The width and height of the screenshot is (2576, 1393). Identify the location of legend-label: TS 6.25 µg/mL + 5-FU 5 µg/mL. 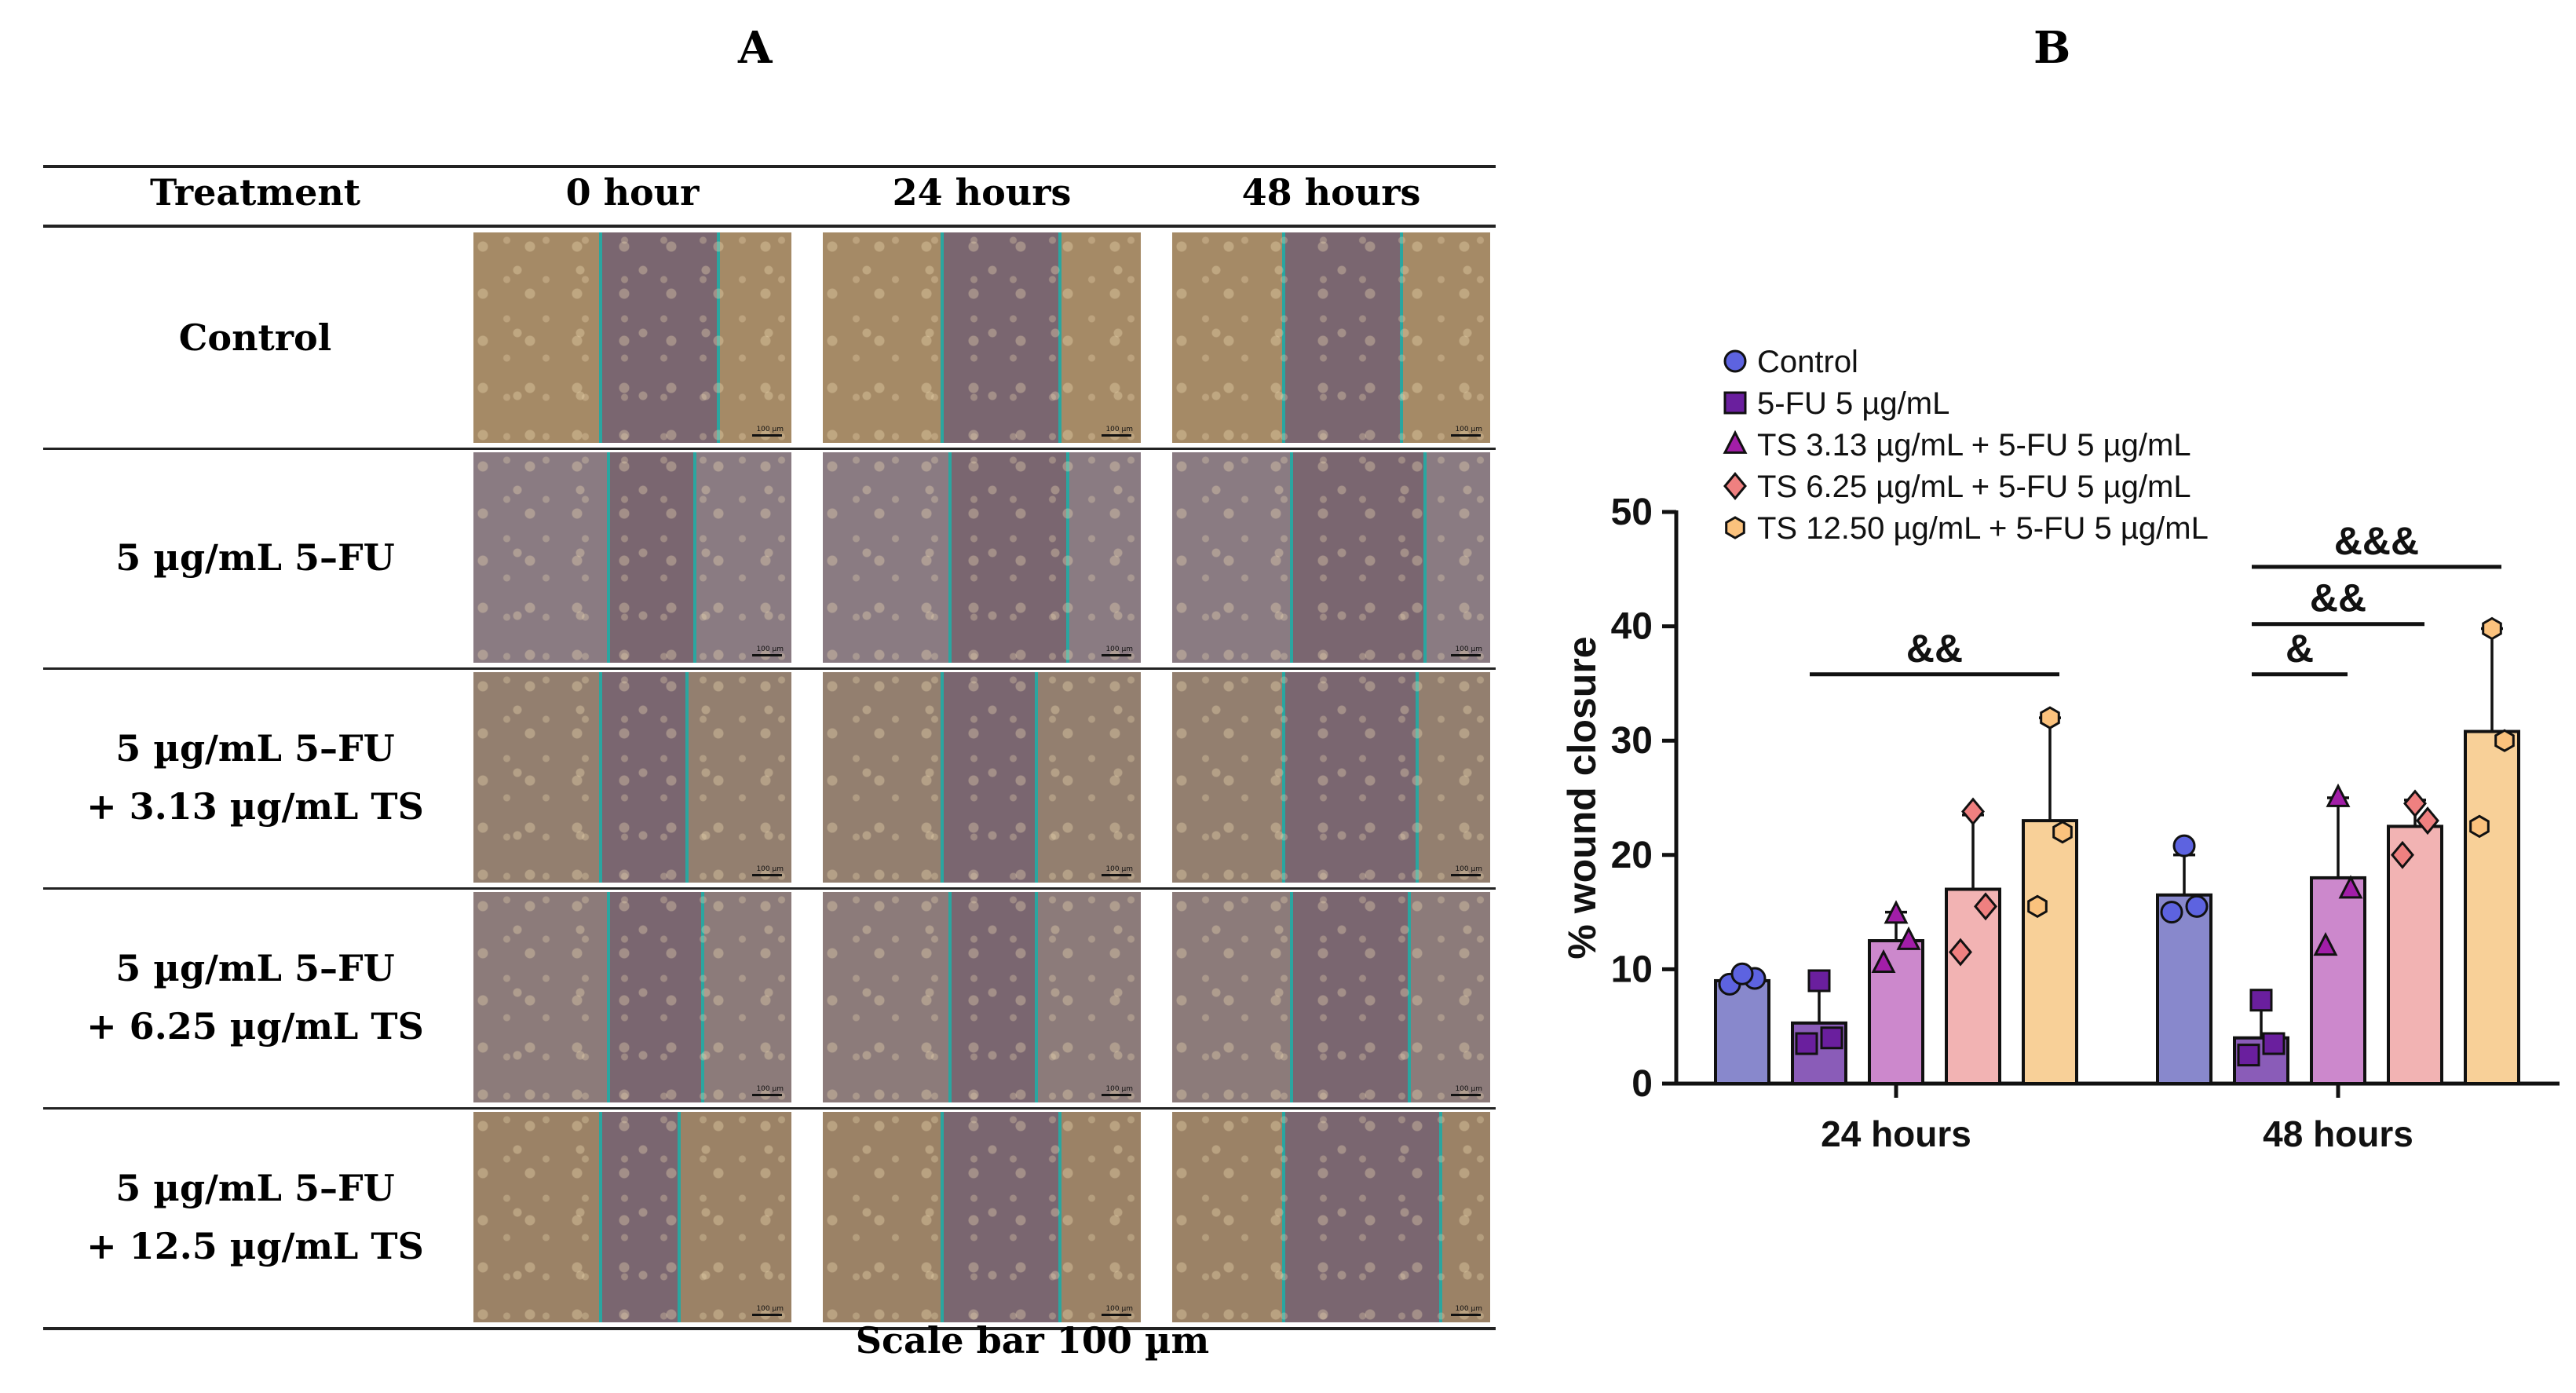
(1974, 487).